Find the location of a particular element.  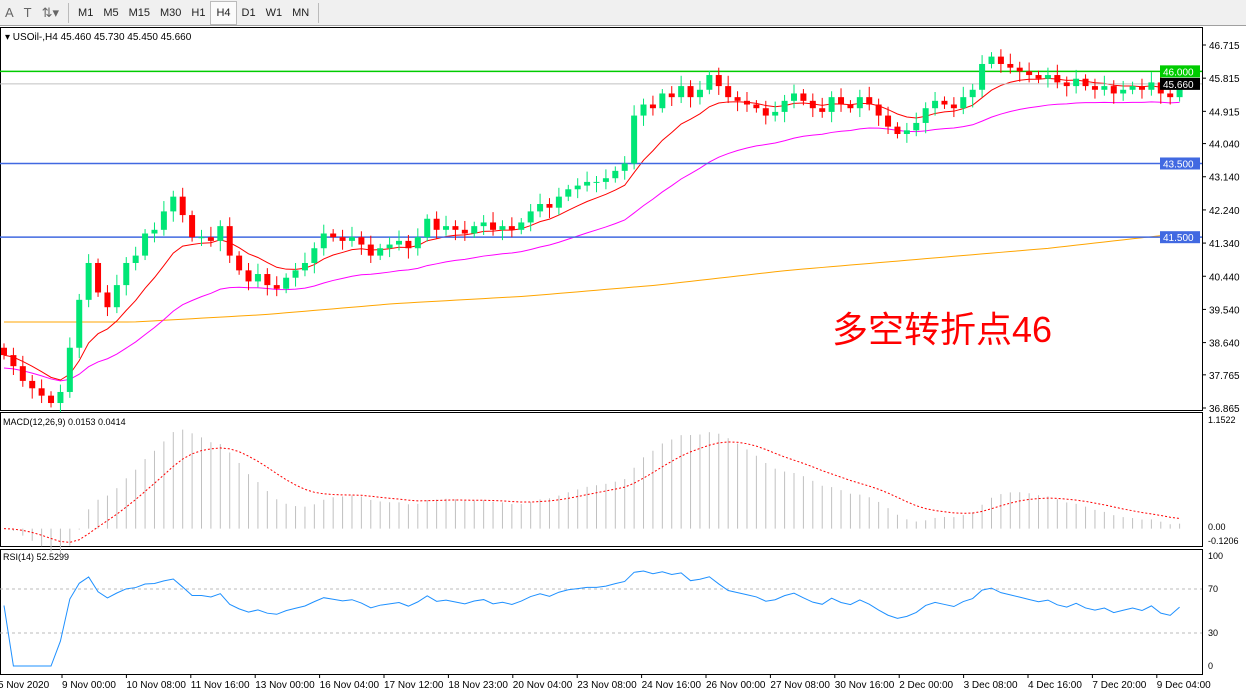

time-tick-label: 5 Nov 2020 is located at coordinates (25, 685).